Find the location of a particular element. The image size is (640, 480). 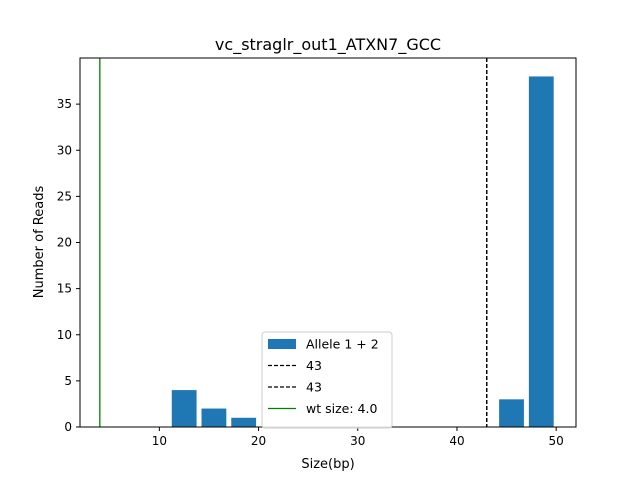

x-tick-label-0: 10 is located at coordinates (159, 441).